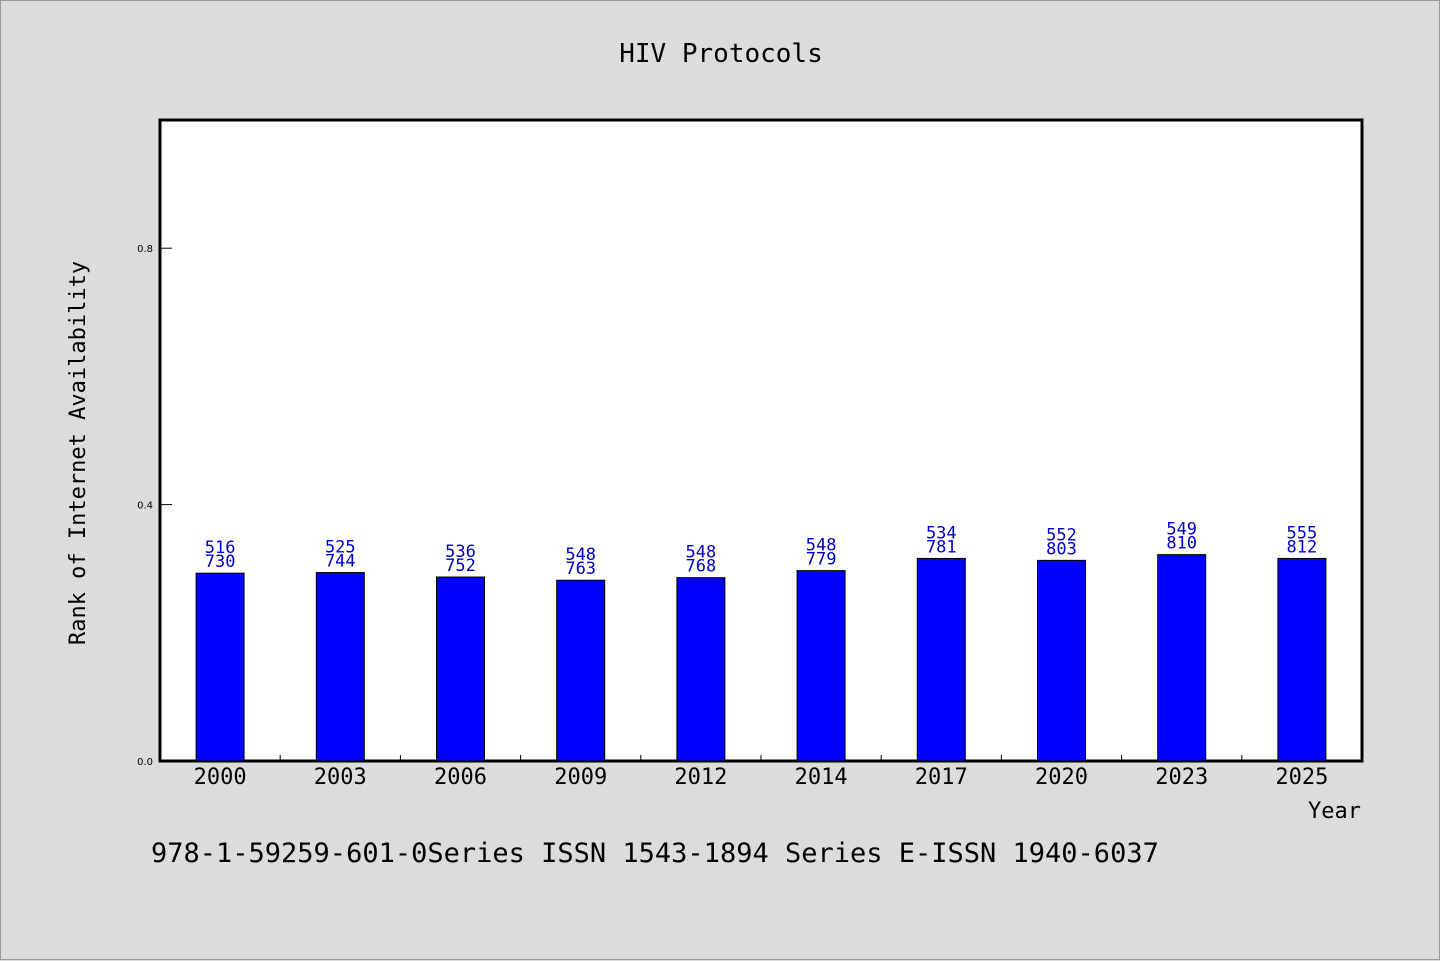  I want to click on bar-2014, so click(821, 666).